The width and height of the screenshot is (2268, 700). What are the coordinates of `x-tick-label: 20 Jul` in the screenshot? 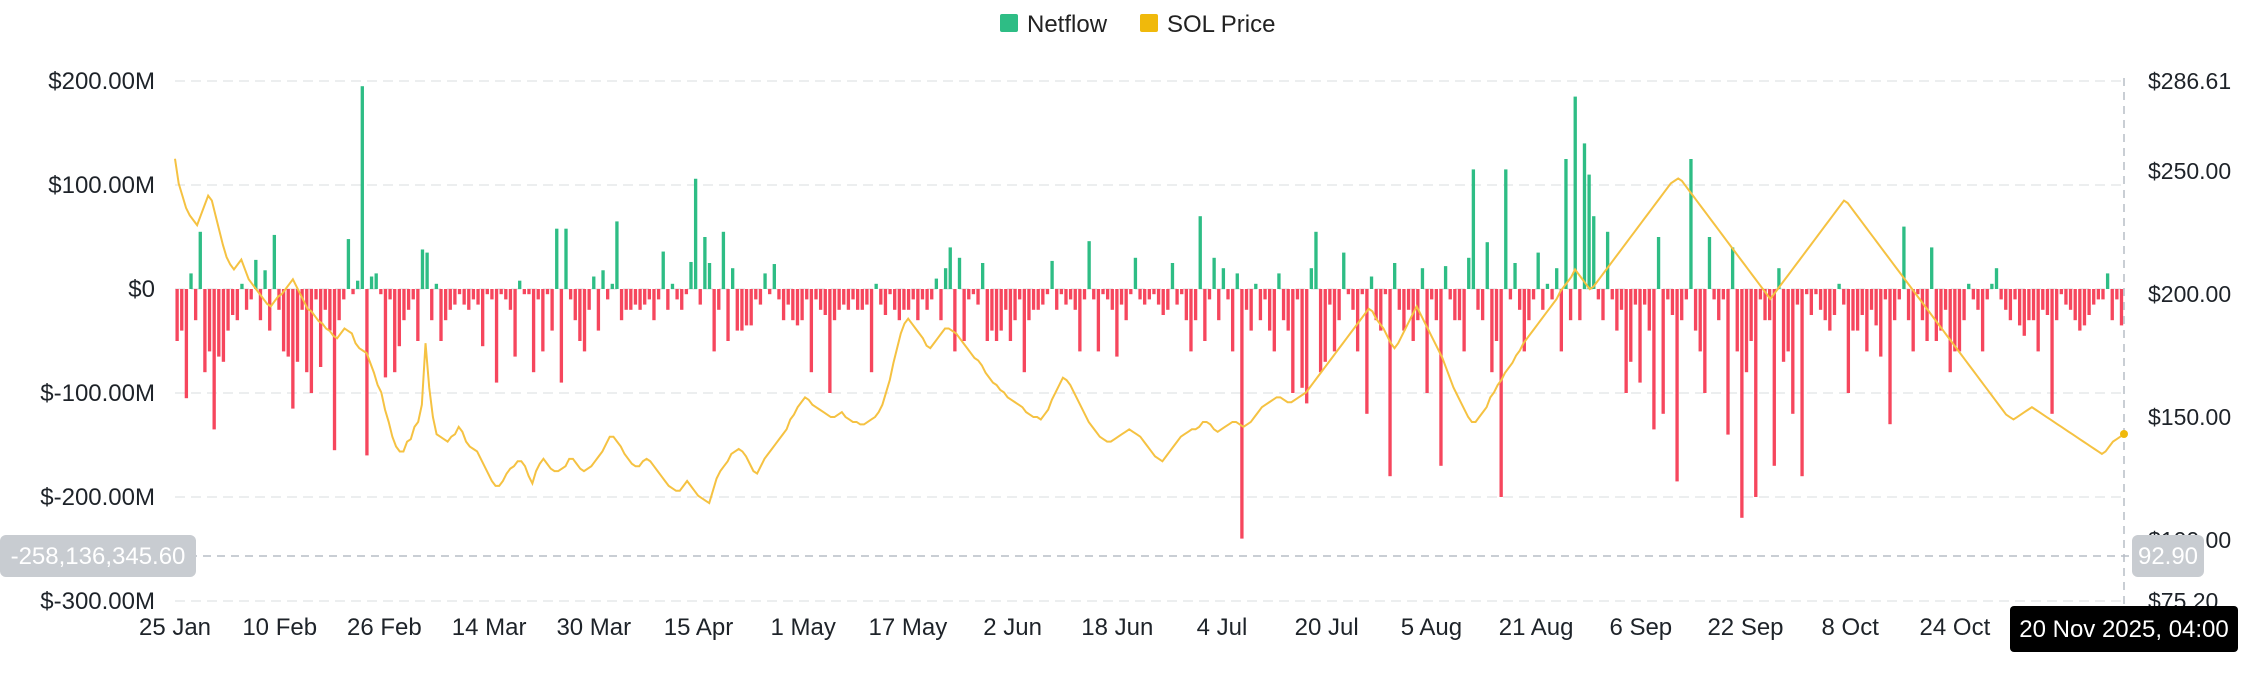 It's located at (1327, 627).